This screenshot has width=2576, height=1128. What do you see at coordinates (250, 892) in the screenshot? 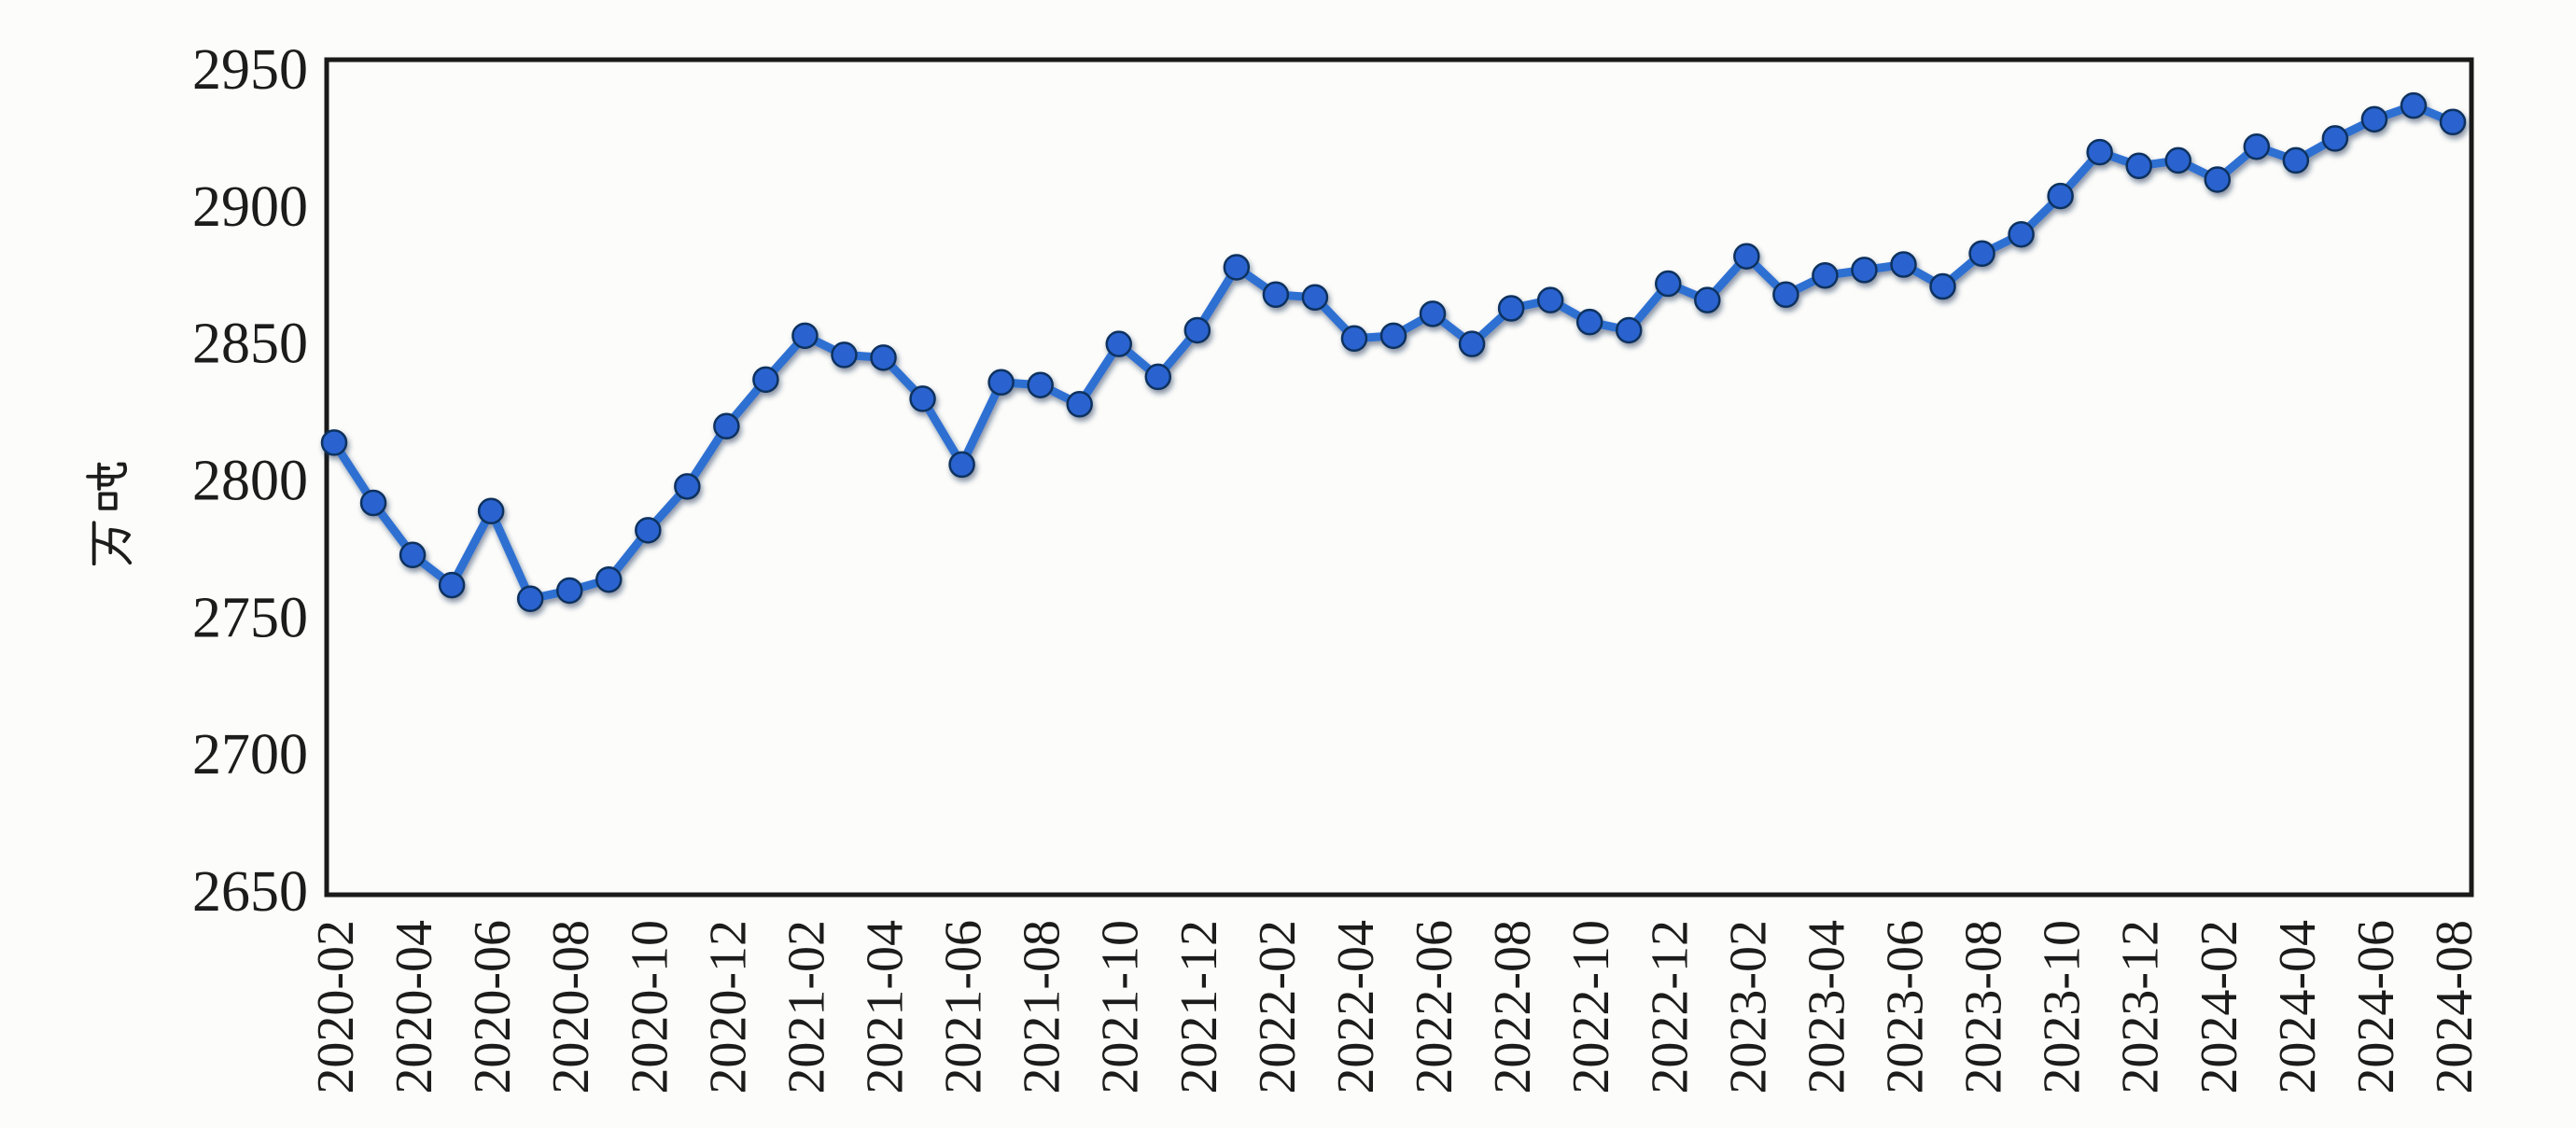
I see `y-tick-label: 2650` at bounding box center [250, 892].